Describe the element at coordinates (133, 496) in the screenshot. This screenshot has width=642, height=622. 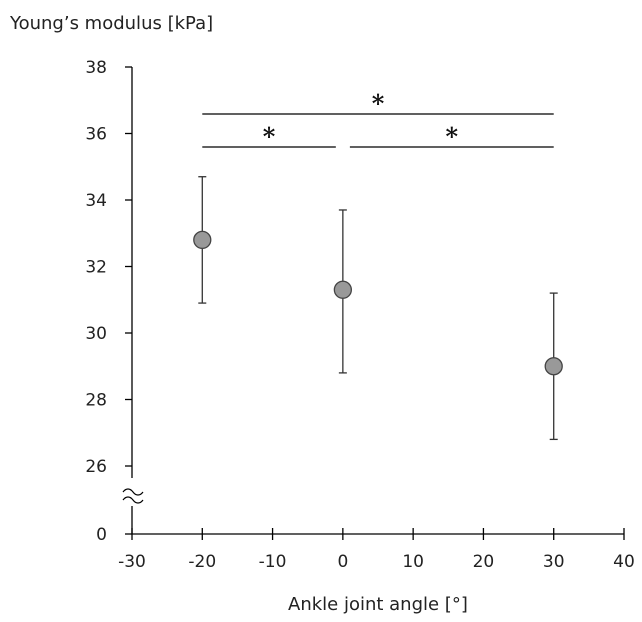
I see `axis-break-icon` at that location.